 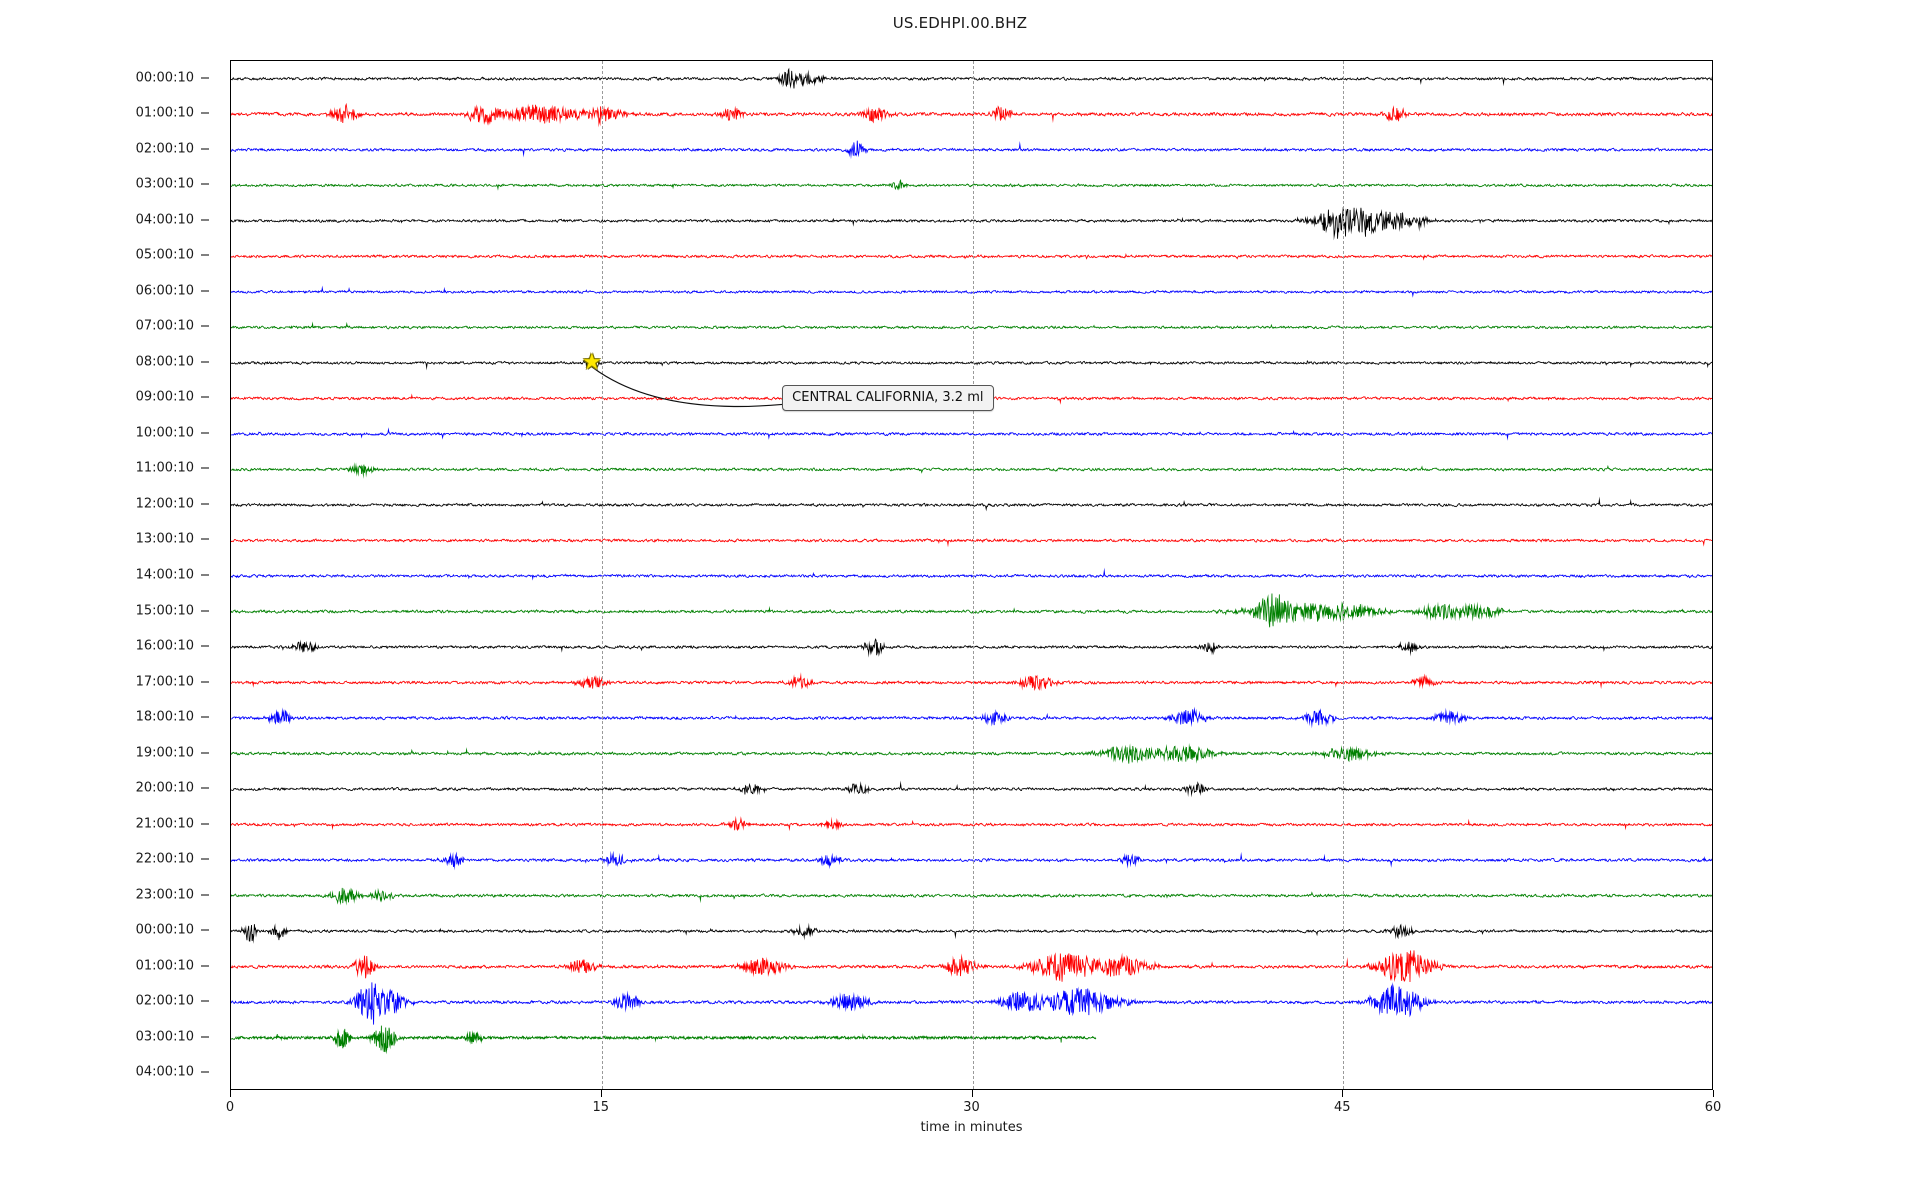 I want to click on y-axis-tick-label: 05:00:10, so click(x=164, y=255).